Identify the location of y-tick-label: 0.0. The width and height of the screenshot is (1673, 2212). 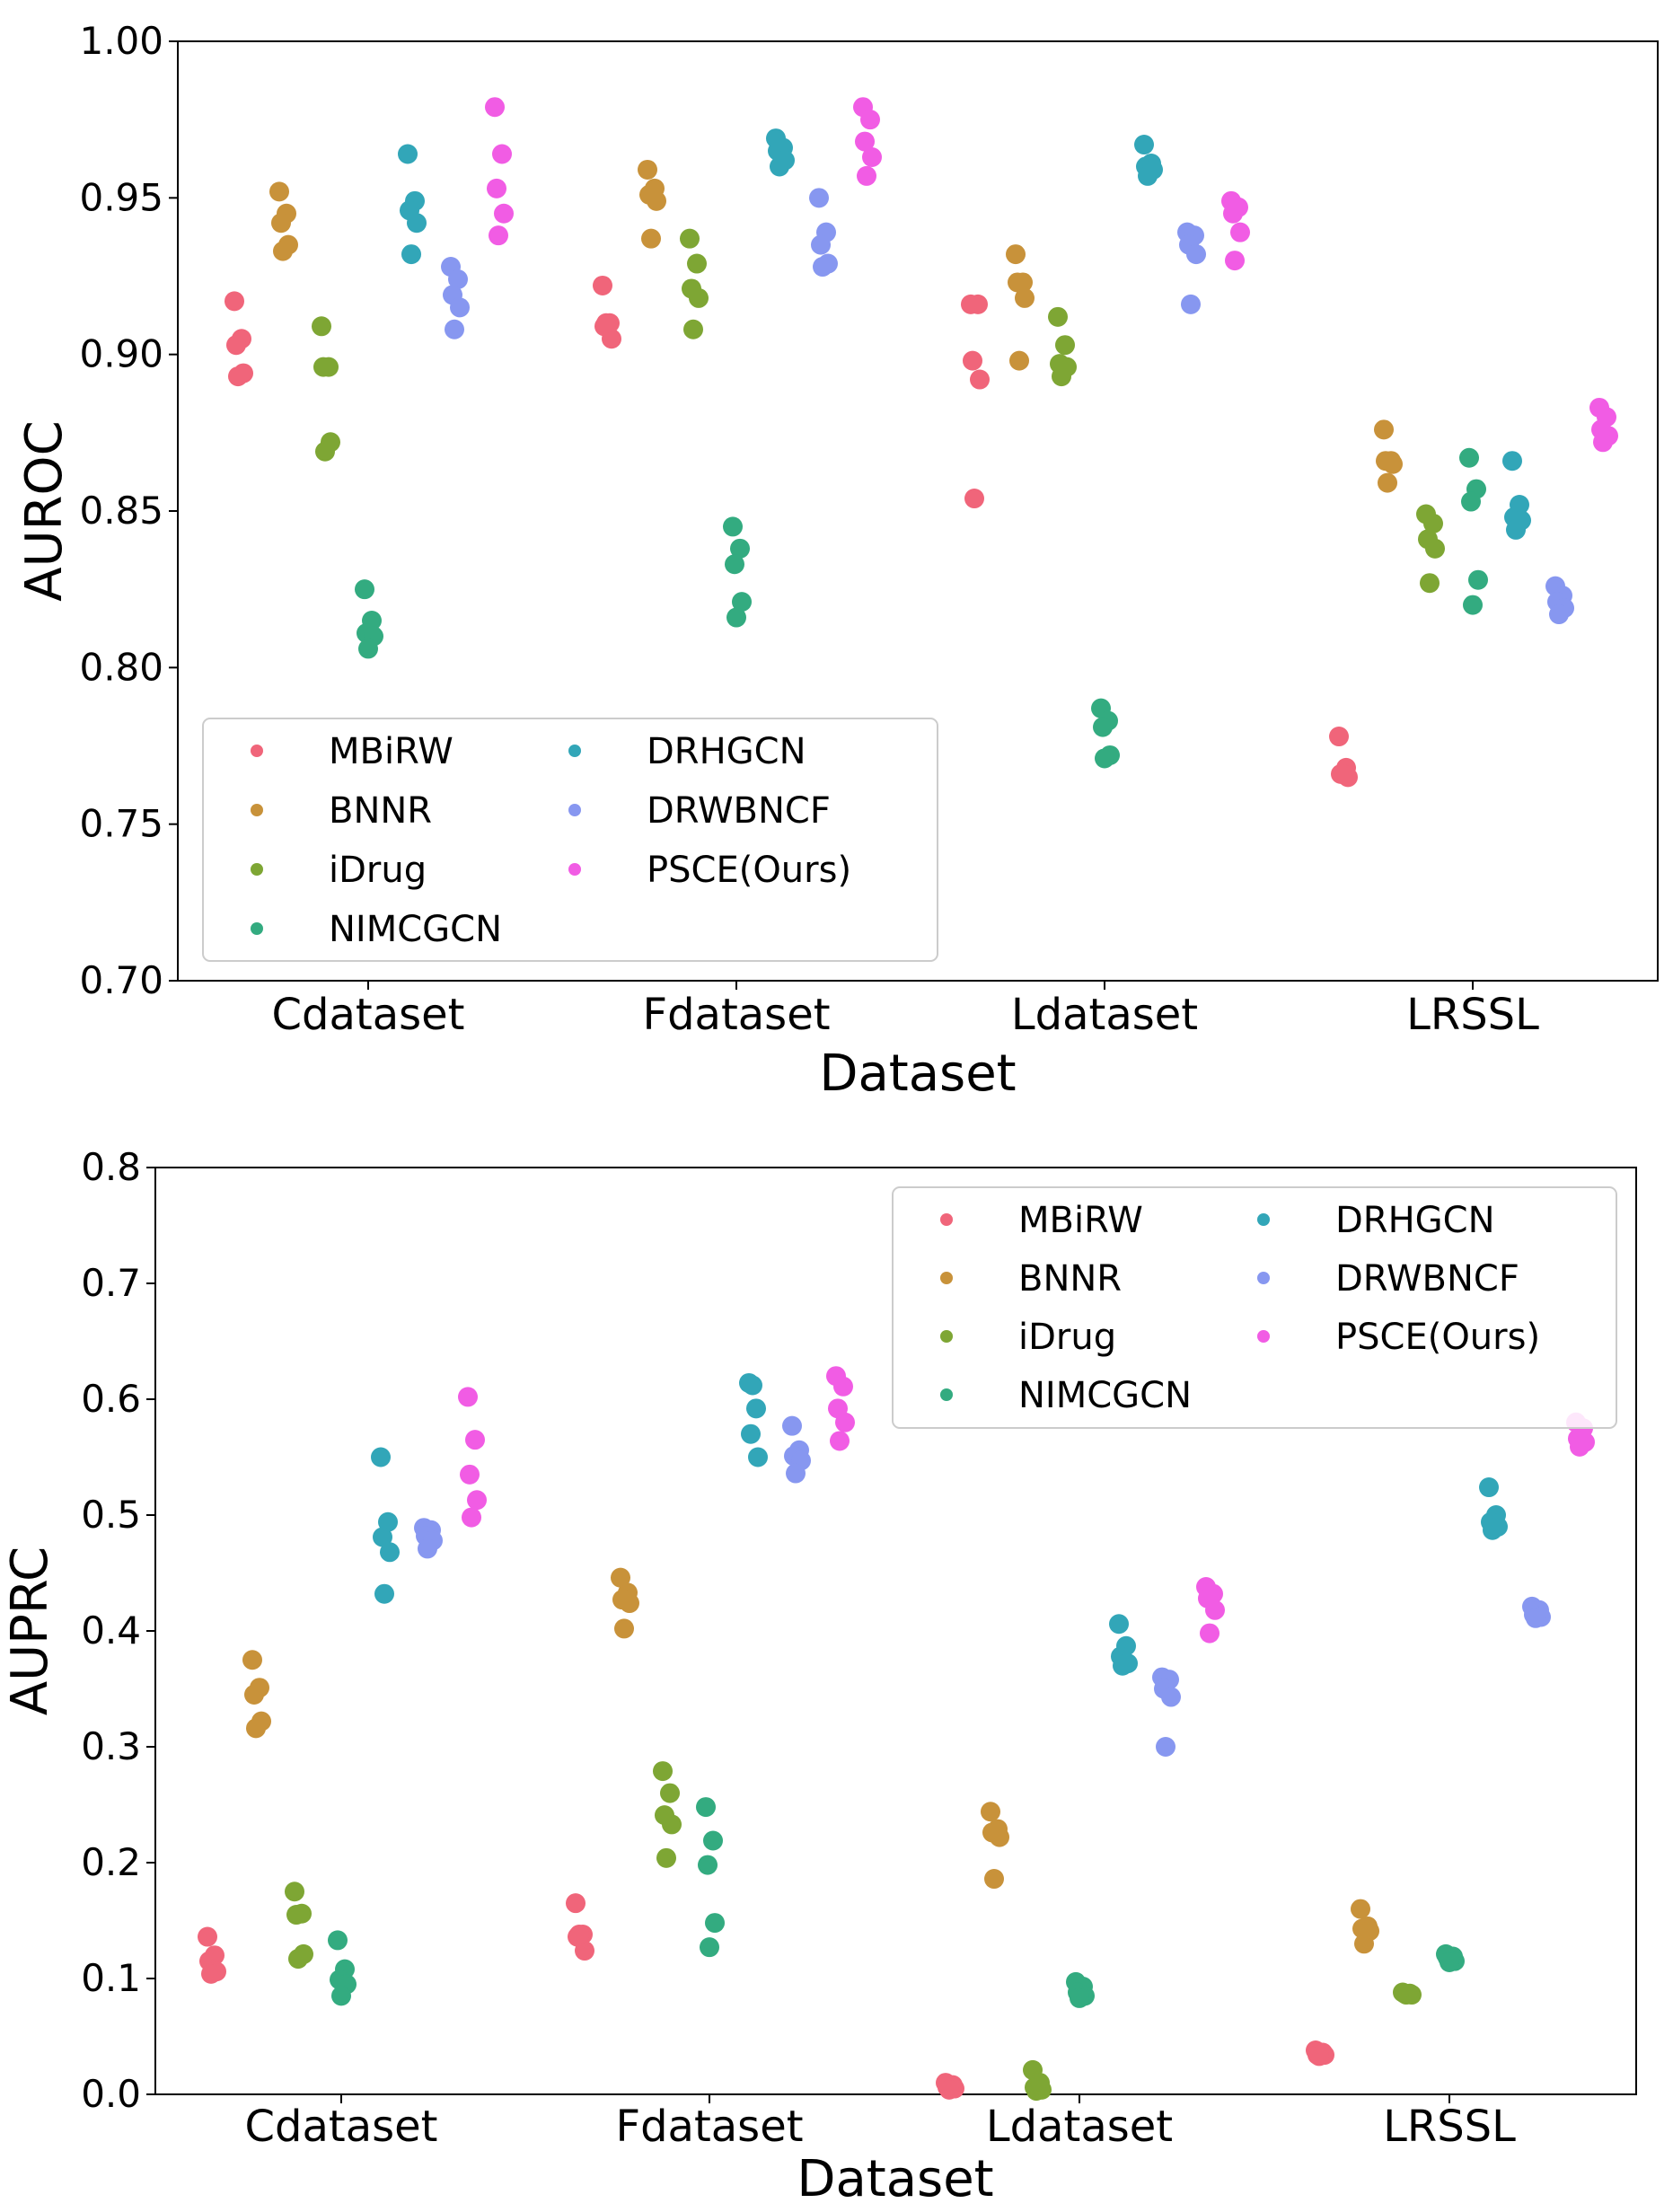
(111, 2094).